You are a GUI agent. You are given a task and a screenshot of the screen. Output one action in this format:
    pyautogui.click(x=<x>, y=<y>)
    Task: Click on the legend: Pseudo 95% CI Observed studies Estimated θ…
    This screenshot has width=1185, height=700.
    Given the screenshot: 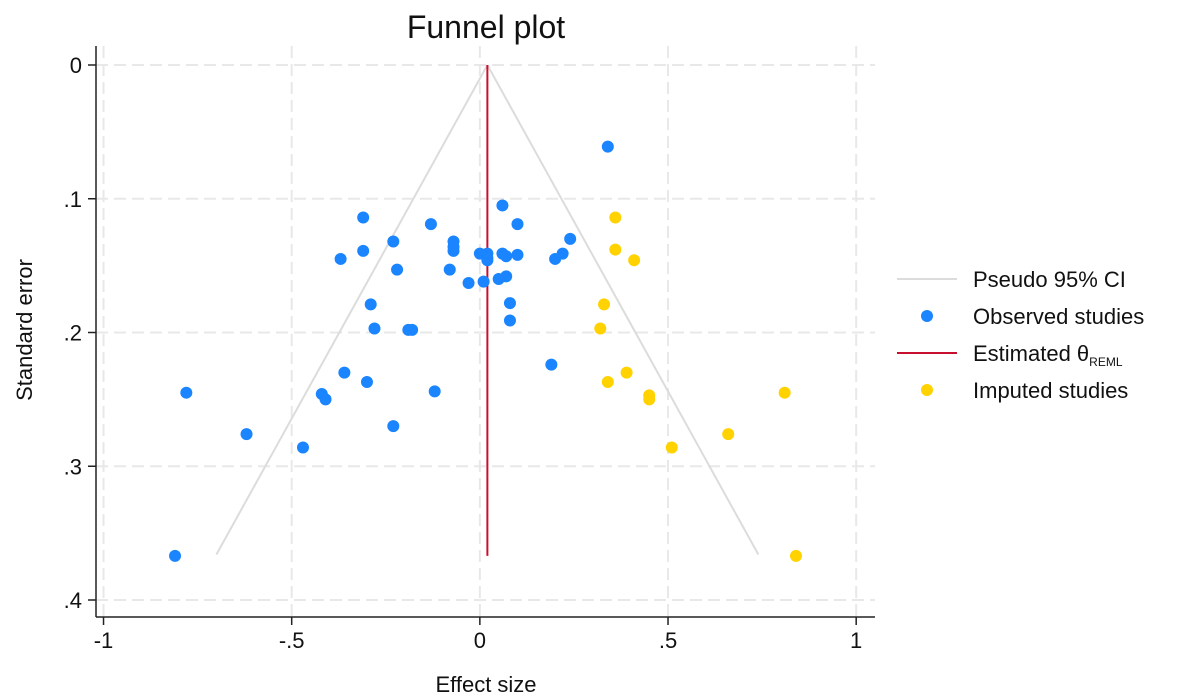 What is the action you would take?
    pyautogui.click(x=1020, y=335)
    